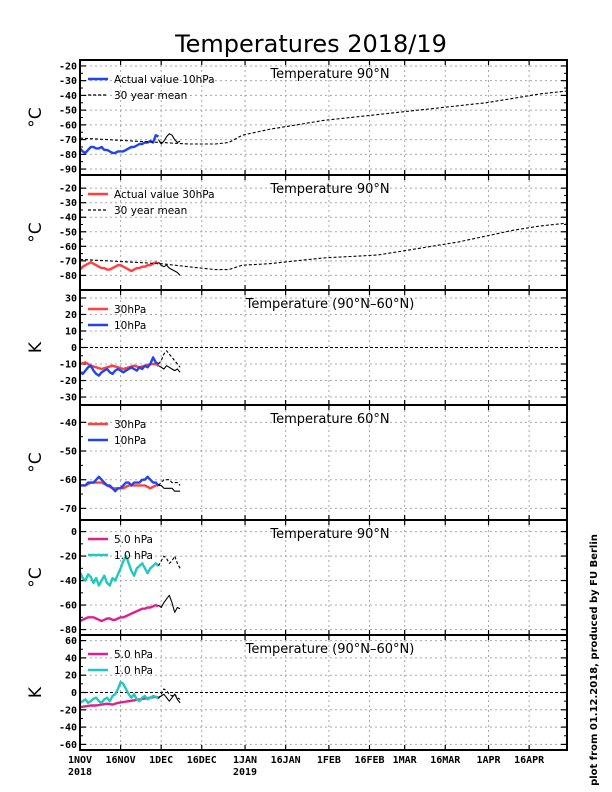  What do you see at coordinates (161, 760) in the screenshot?
I see `x-tick-label: 1DEC` at bounding box center [161, 760].